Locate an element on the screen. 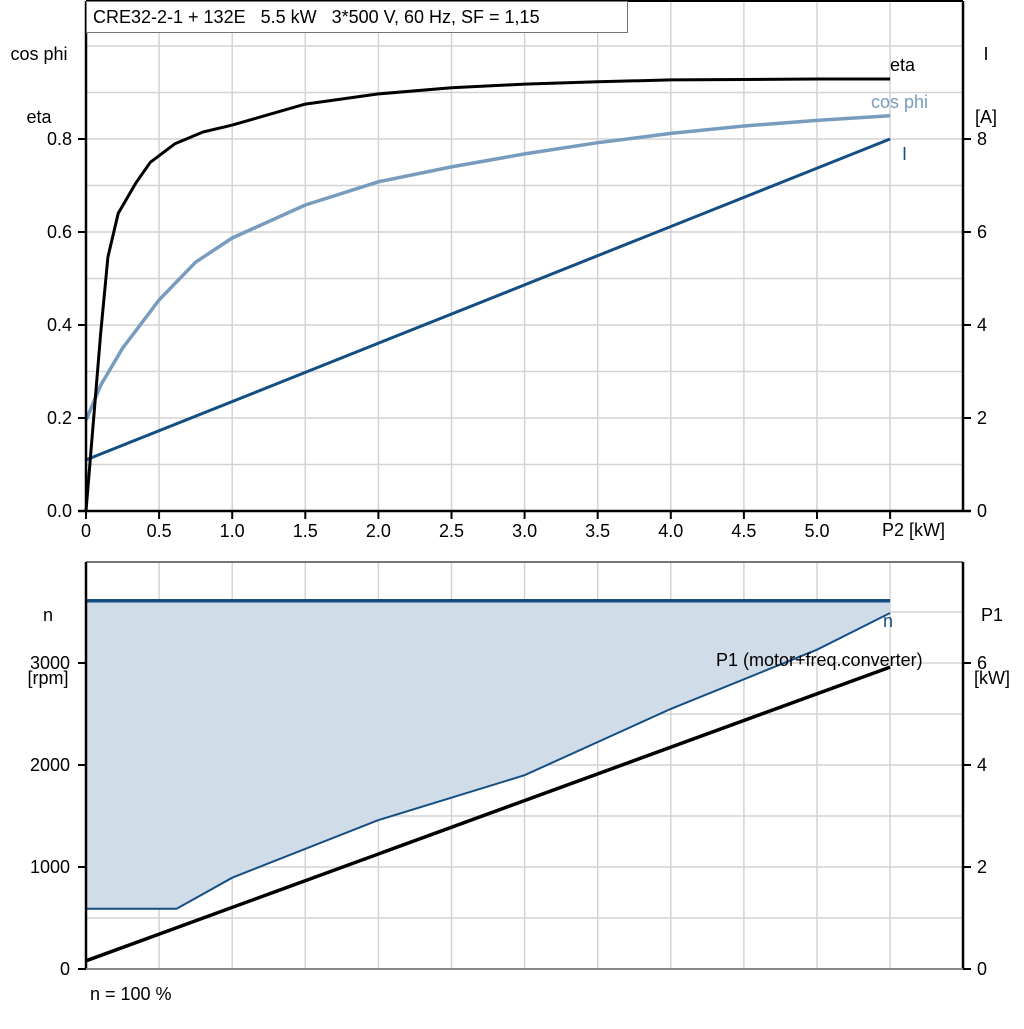 The height and width of the screenshot is (1029, 1024). legend-eta: eta is located at coordinates (903, 65).